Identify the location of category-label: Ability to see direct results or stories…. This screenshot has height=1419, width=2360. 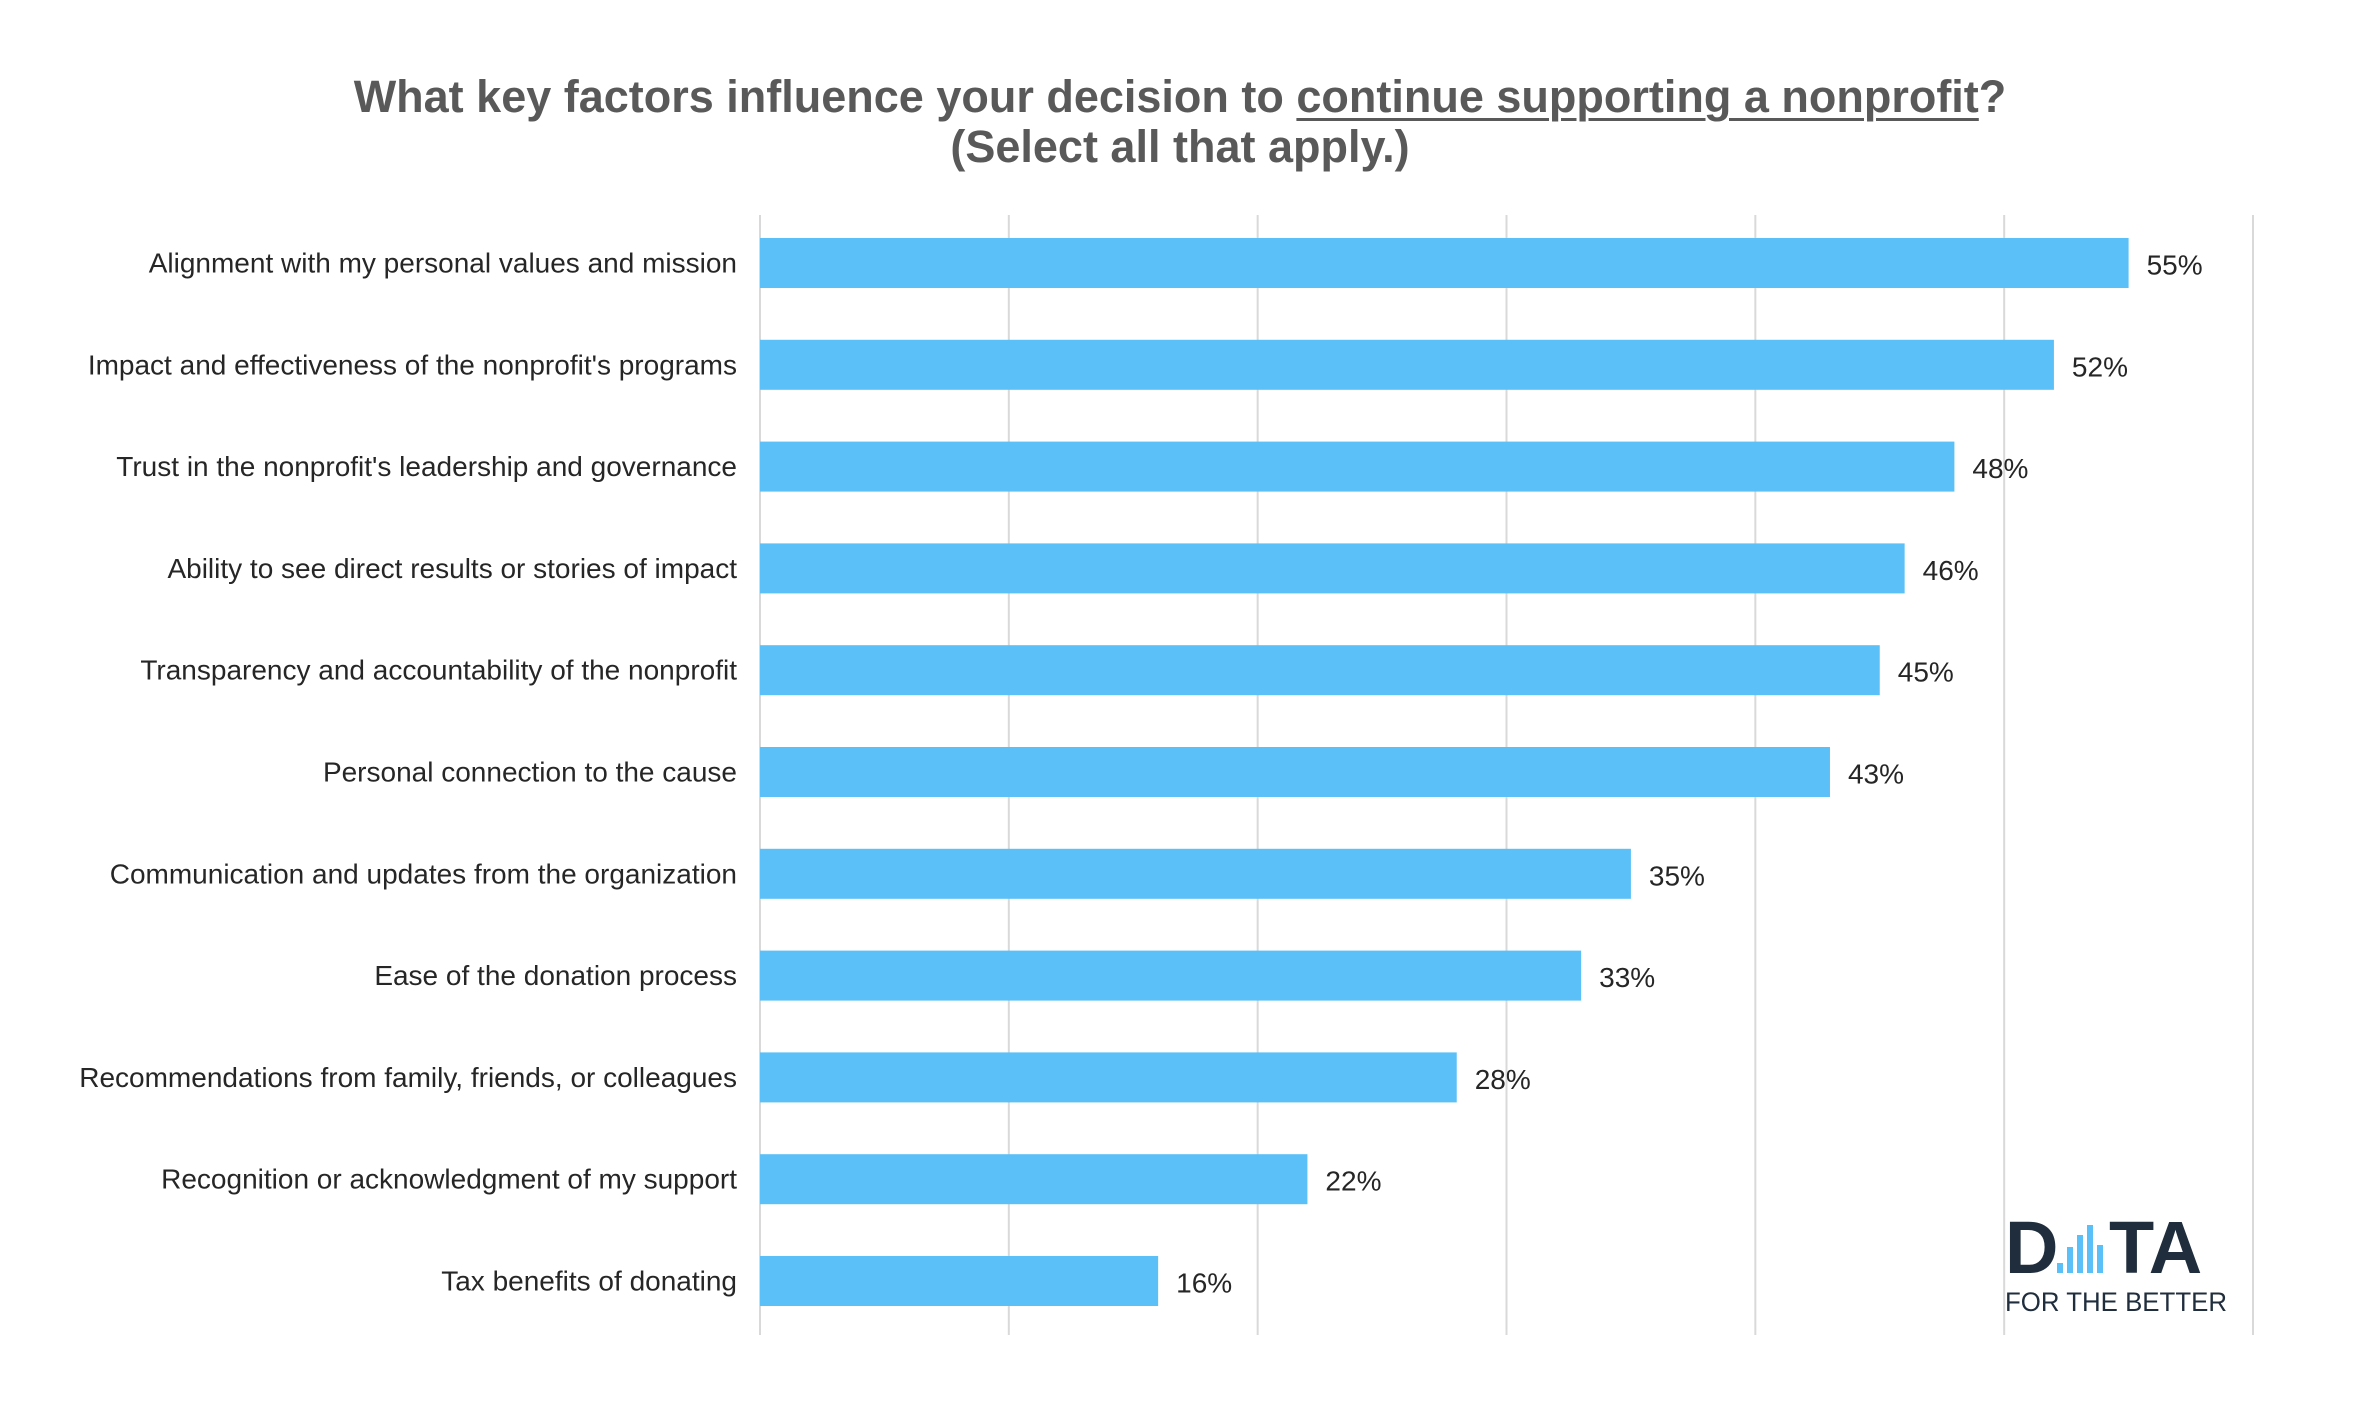
(452, 568).